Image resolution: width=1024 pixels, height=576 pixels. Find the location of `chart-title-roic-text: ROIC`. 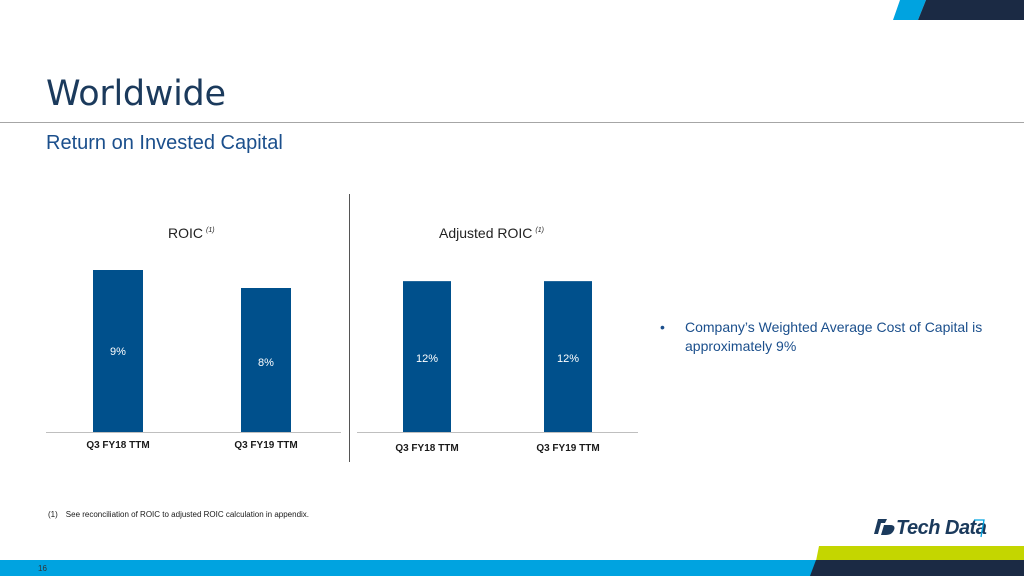

chart-title-roic-text: ROIC is located at coordinates (185, 233).